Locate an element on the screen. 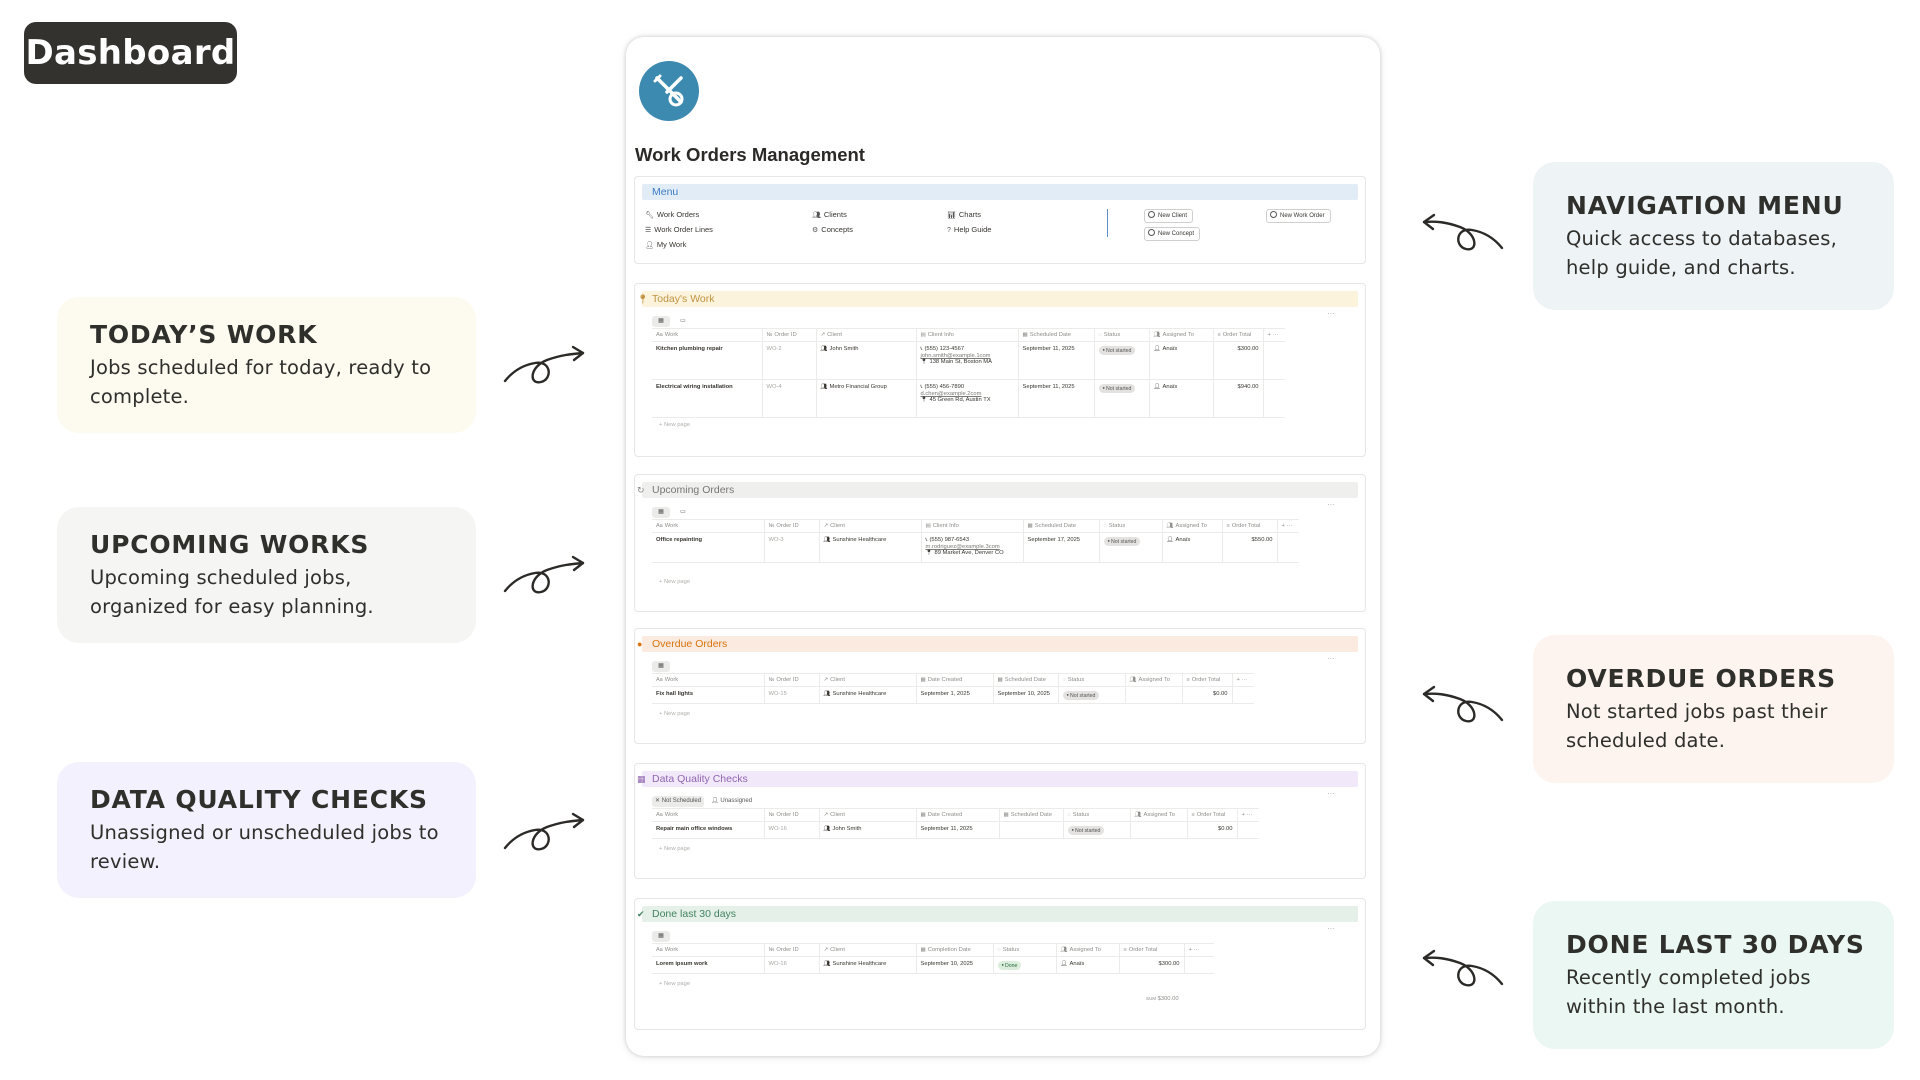  curly-arrow-left-icon is located at coordinates (1463, 232).